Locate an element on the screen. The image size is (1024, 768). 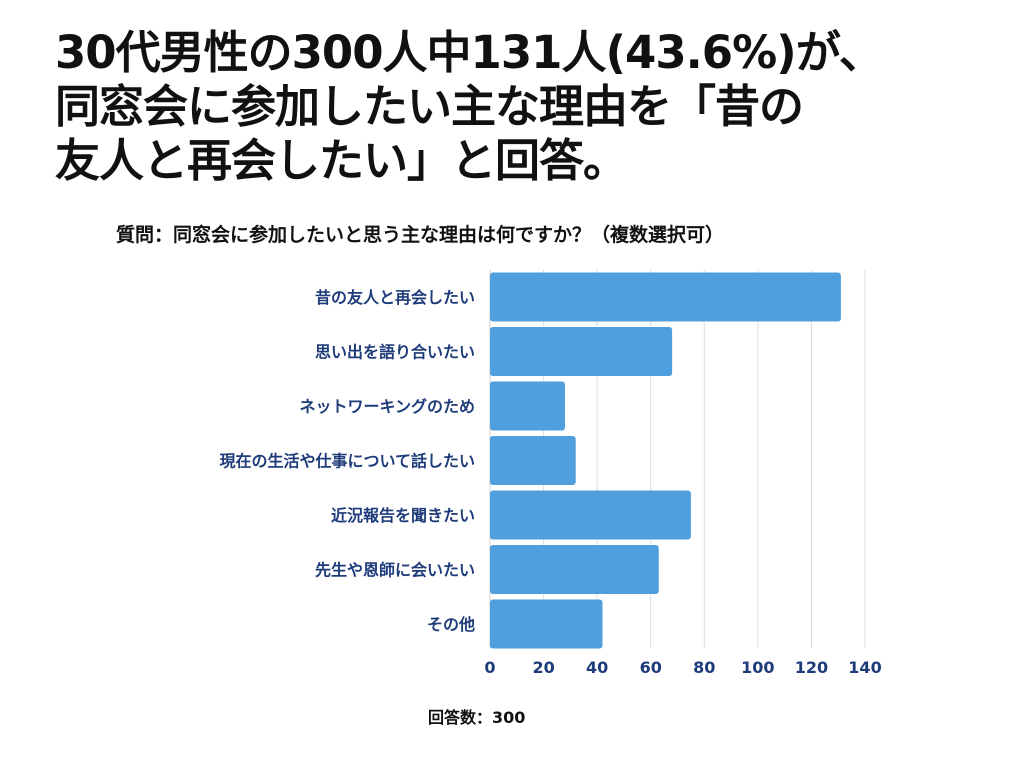
headline-line-1: 30代男性の300人中131人(43.6%)が、 is located at coordinates (469, 52).